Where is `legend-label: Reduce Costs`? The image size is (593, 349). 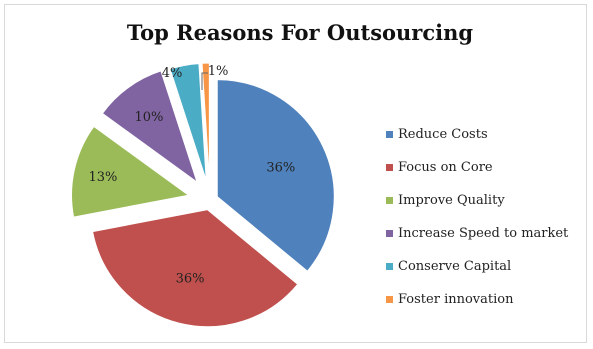
legend-label: Reduce Costs is located at coordinates (443, 134).